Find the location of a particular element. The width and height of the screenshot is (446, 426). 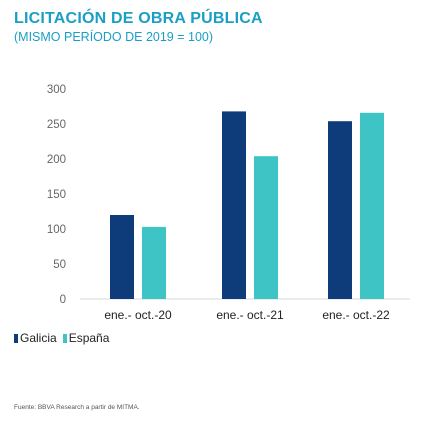

x-axis: ene.- oct.-20 ene.- oct.-21 ene.- oct.-22 is located at coordinates (247, 315).